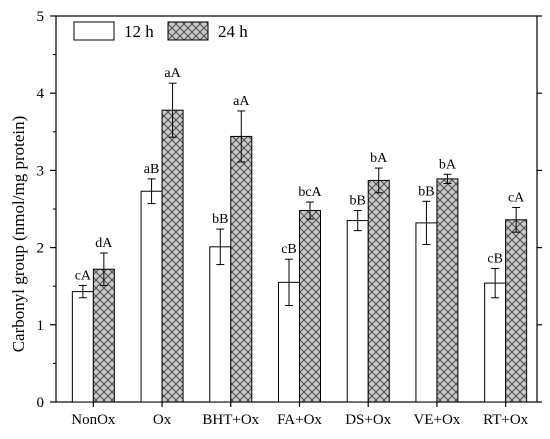 The height and width of the screenshot is (439, 550). Describe the element at coordinates (437, 420) in the screenshot. I see `x-tick-label: VE+Ox` at that location.